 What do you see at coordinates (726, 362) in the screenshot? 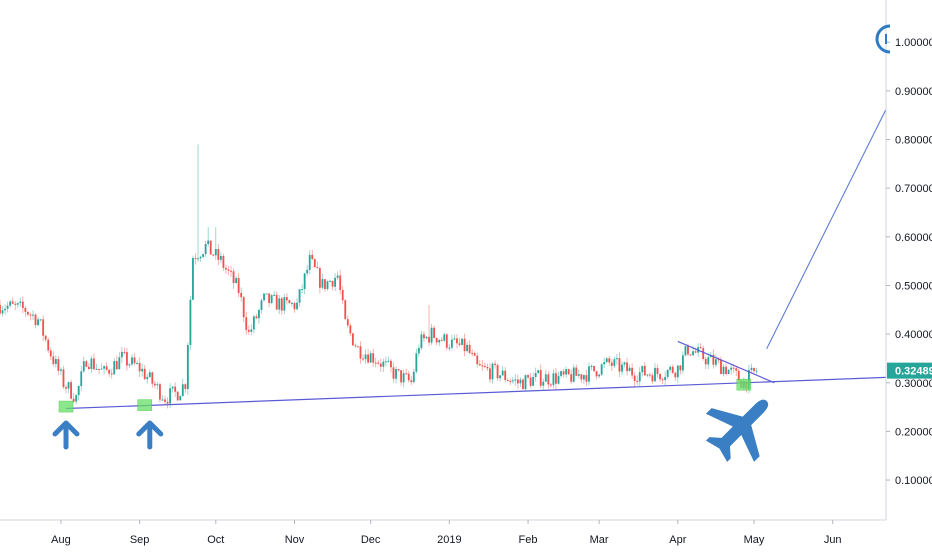
I see `wedge-trendline` at bounding box center [726, 362].